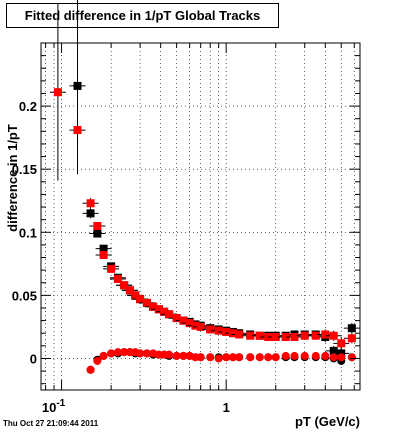 The height and width of the screenshot is (433, 400). Describe the element at coordinates (54, 406) in the screenshot. I see `x-tick-label: 10-1` at that location.